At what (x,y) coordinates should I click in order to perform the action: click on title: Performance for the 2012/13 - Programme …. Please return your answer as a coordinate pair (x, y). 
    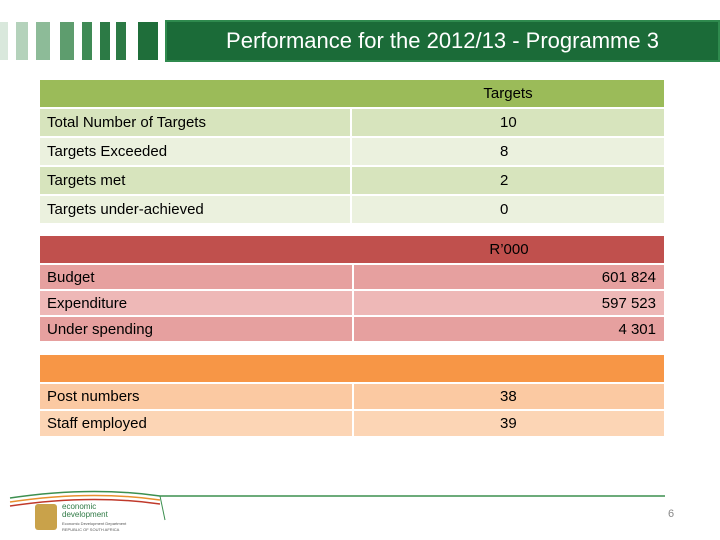
    Looking at the image, I should click on (442, 41).